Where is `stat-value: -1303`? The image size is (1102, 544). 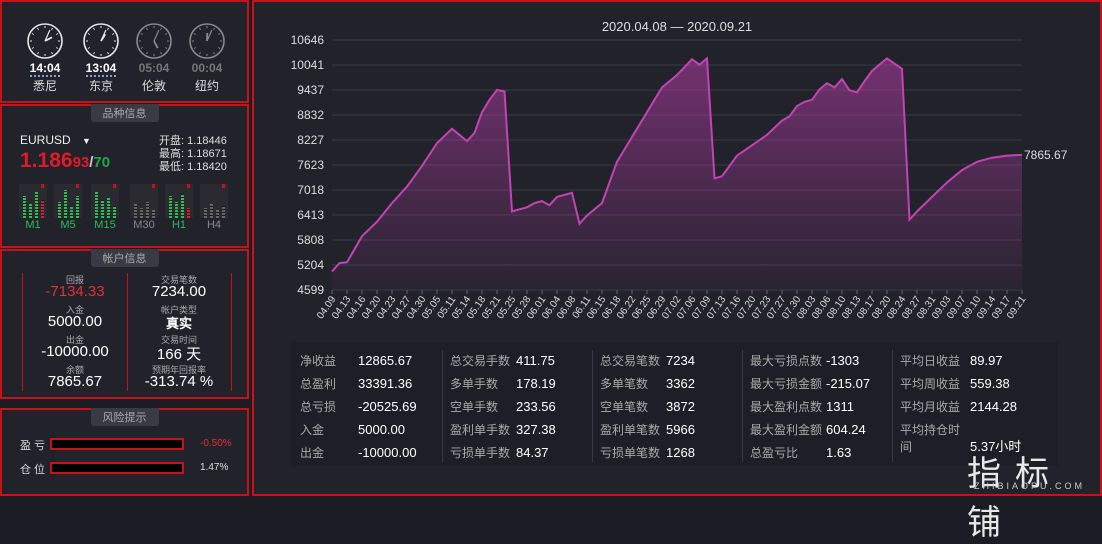 stat-value: -1303 is located at coordinates (842, 360).